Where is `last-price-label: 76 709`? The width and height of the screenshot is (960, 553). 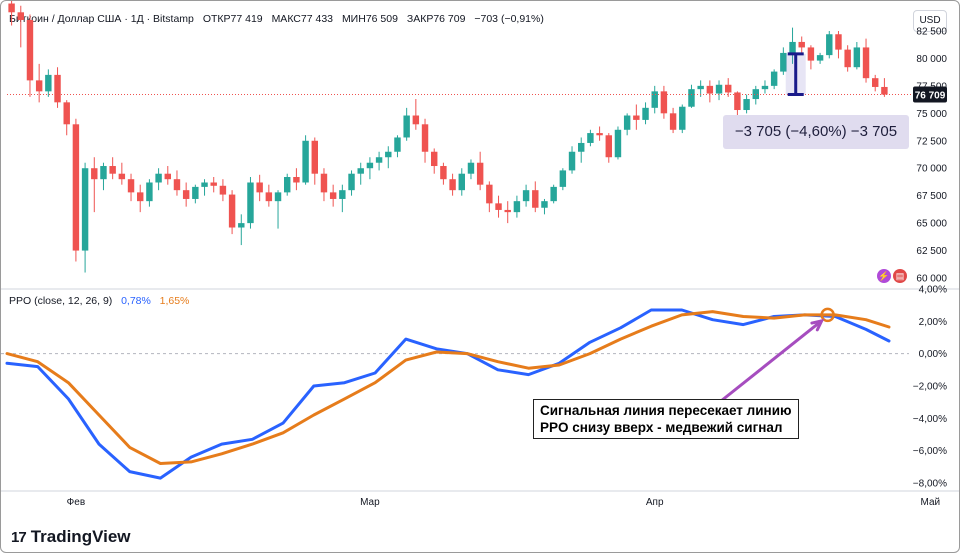
last-price-label: 76 709 is located at coordinates (930, 96).